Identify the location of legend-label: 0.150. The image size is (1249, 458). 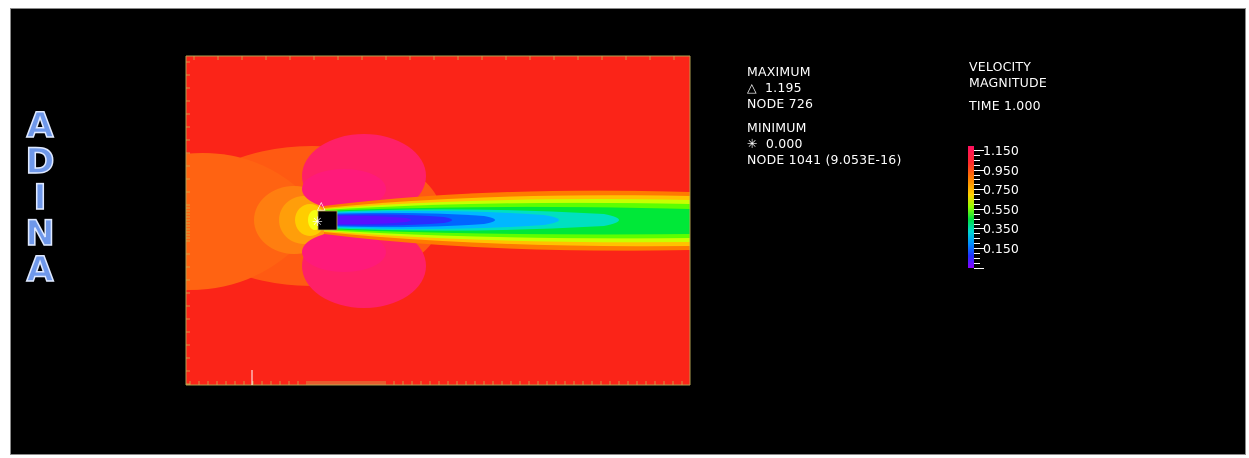
(1001, 248).